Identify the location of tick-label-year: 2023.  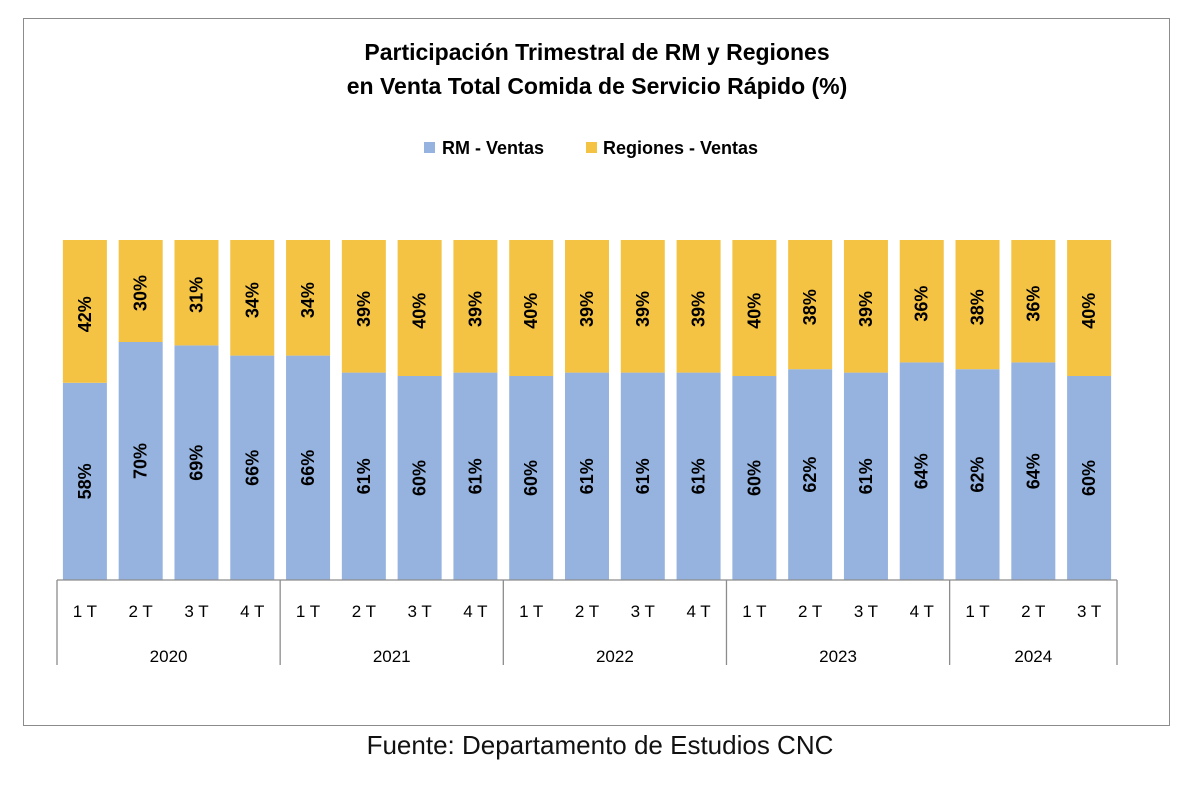
(838, 656).